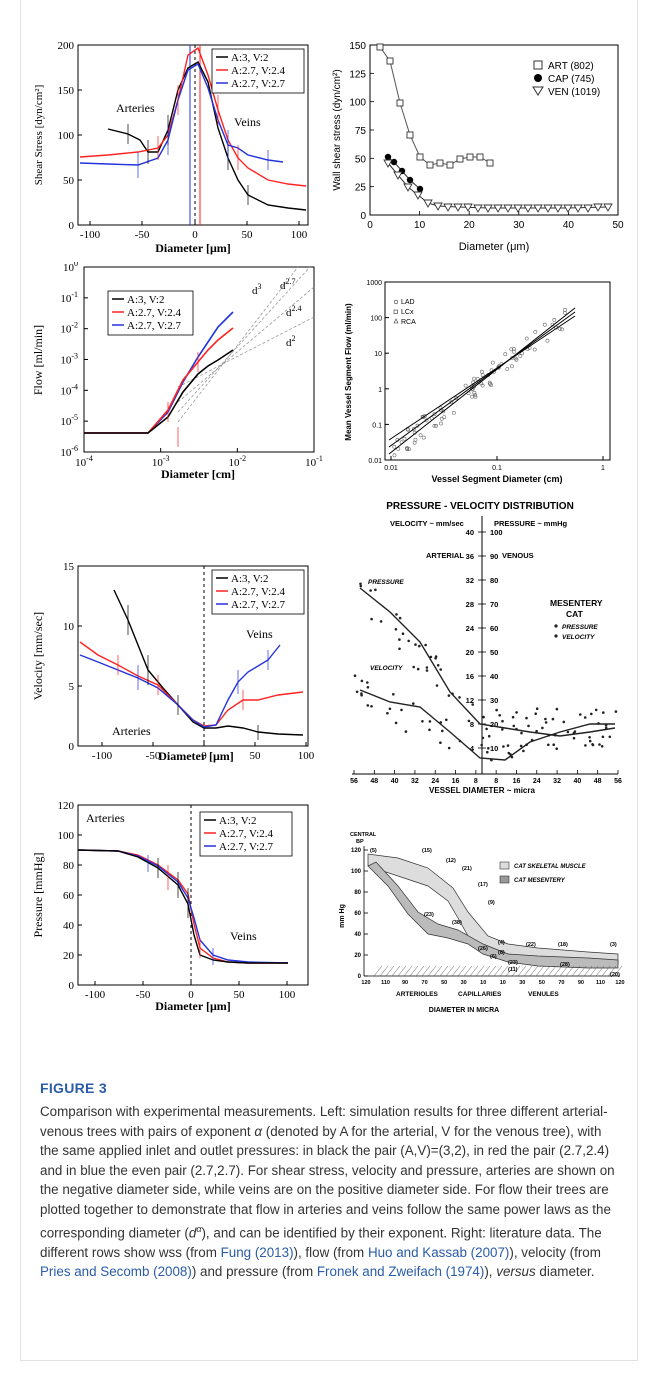 The width and height of the screenshot is (656, 1373). Describe the element at coordinates (581, 983) in the screenshot. I see `x-tick-label: 90` at that location.